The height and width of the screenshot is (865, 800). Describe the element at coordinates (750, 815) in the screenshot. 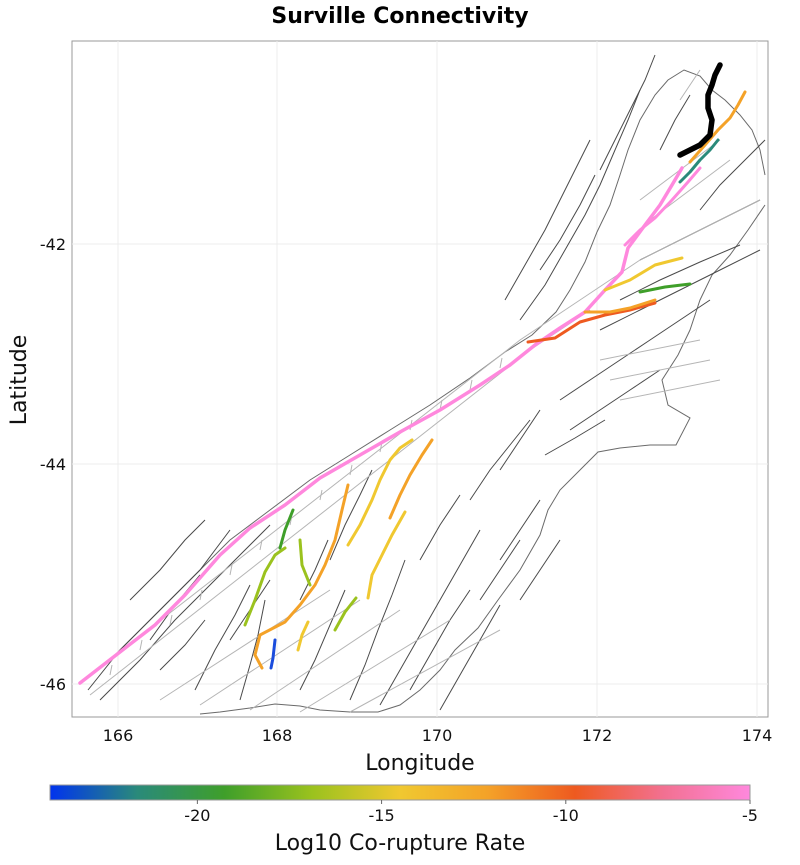

I see `colorbar-tick-label: -5` at that location.